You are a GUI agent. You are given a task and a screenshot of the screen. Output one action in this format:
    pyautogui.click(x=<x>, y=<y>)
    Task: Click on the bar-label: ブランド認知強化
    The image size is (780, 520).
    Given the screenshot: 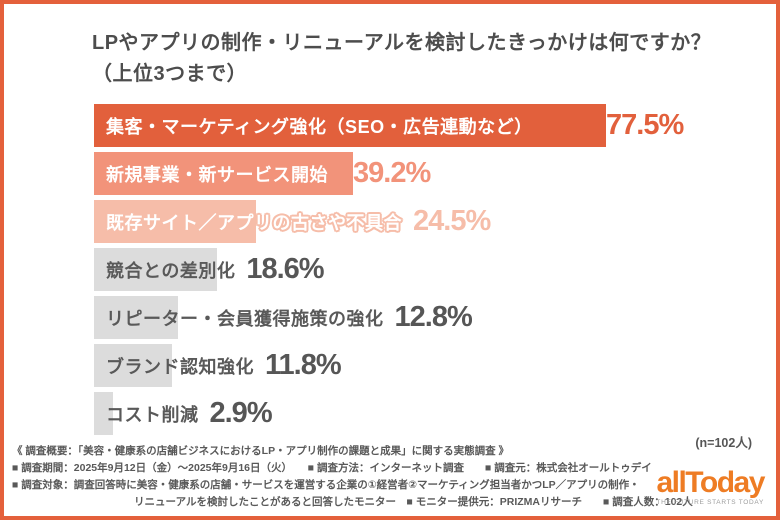 What is the action you would take?
    pyautogui.click(x=180, y=366)
    